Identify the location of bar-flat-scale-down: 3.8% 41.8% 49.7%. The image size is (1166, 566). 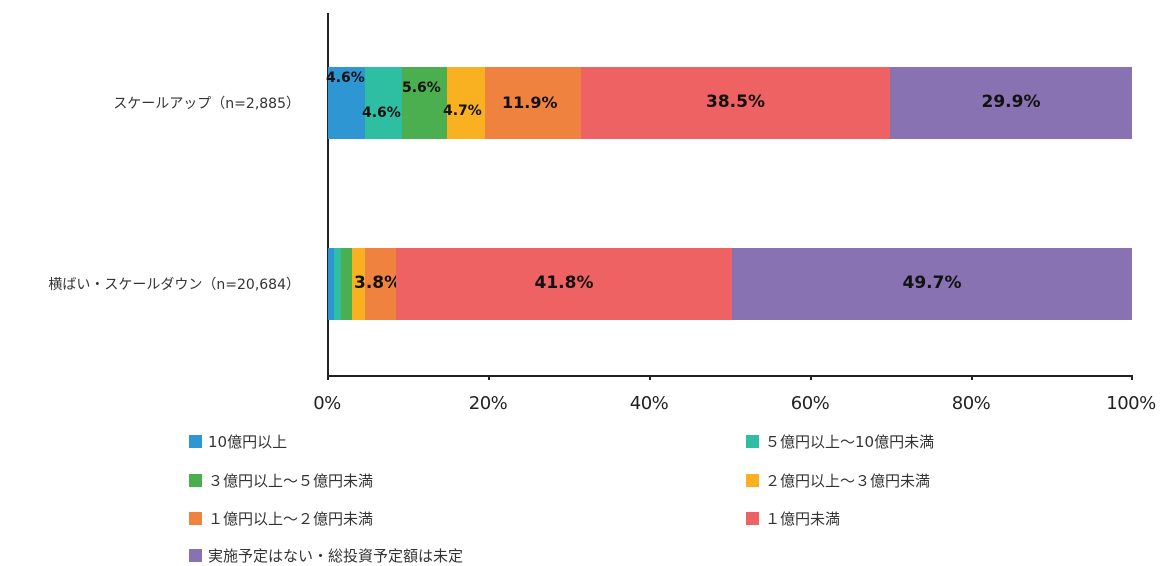
(730, 284).